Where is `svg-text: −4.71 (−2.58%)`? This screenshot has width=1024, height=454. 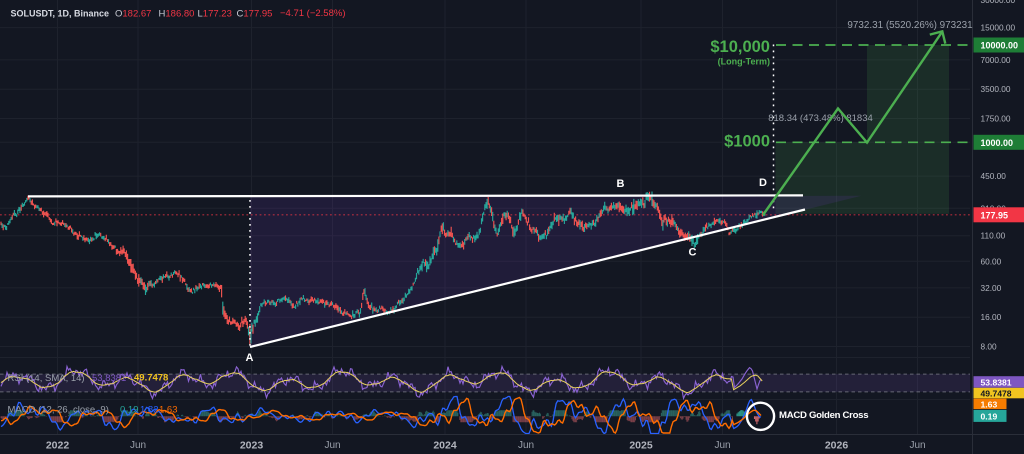
svg-text: −4.71 (−2.58%) is located at coordinates (313, 13).